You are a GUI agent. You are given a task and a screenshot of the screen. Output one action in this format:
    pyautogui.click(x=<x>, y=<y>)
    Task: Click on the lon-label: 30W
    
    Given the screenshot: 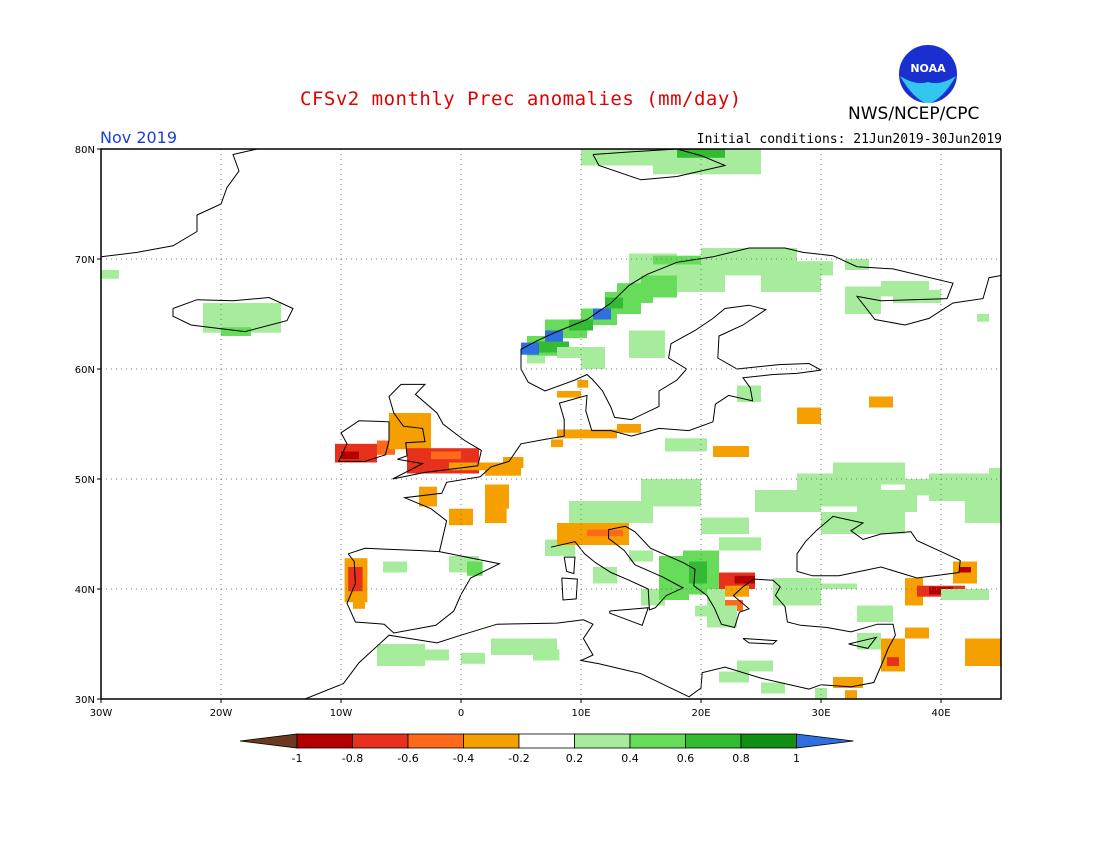 What is the action you would take?
    pyautogui.click(x=101, y=713)
    